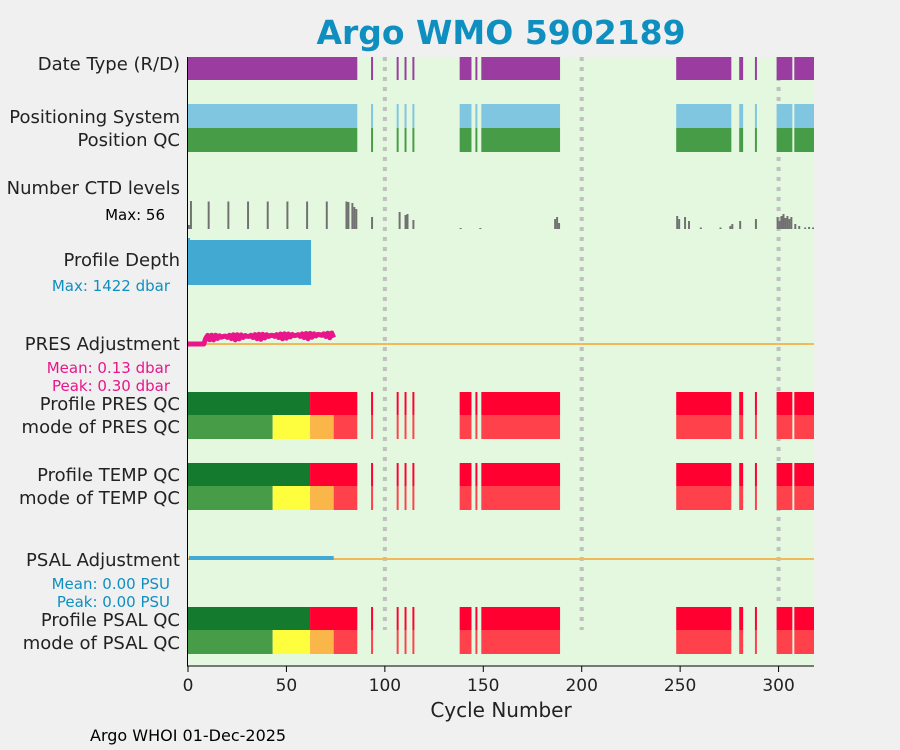 This screenshot has width=900, height=750. Describe the element at coordinates (99, 498) in the screenshot. I see `label-mode-temp-qc: mode of TEMP QC` at that location.